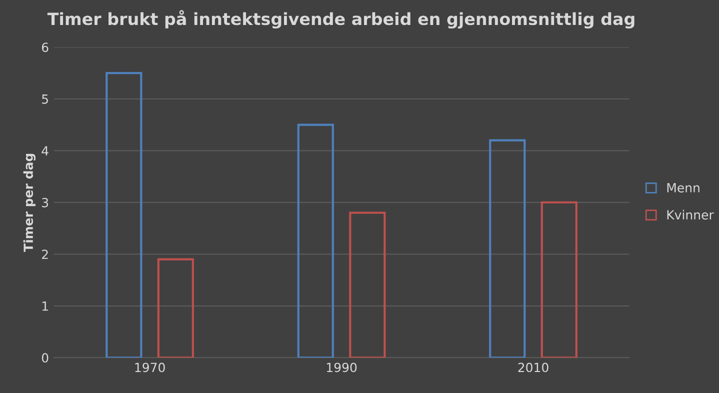 This screenshot has width=719, height=393. What do you see at coordinates (45, 151) in the screenshot?
I see `y-tick-label: 4` at bounding box center [45, 151].